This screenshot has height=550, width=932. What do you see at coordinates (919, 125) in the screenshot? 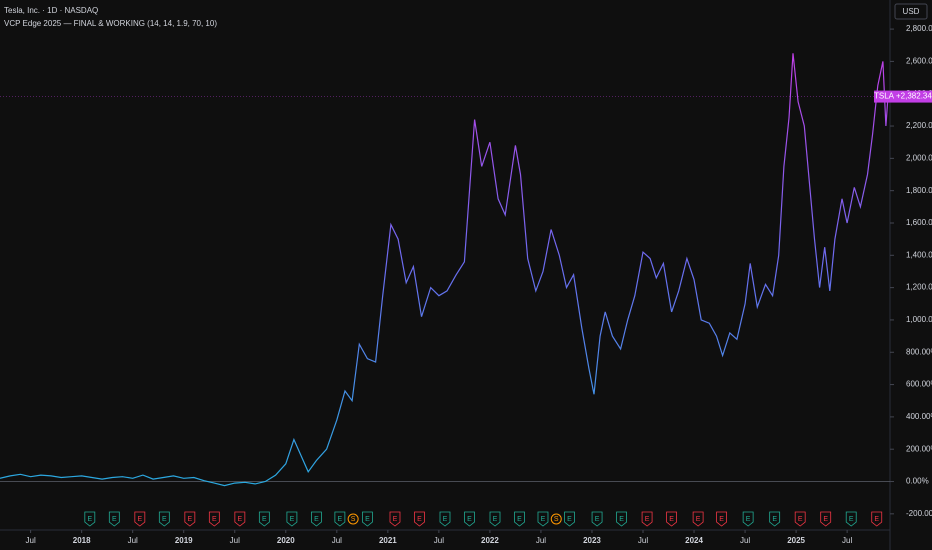
I see `y-tick-label: 2,200.00%` at bounding box center [919, 125].